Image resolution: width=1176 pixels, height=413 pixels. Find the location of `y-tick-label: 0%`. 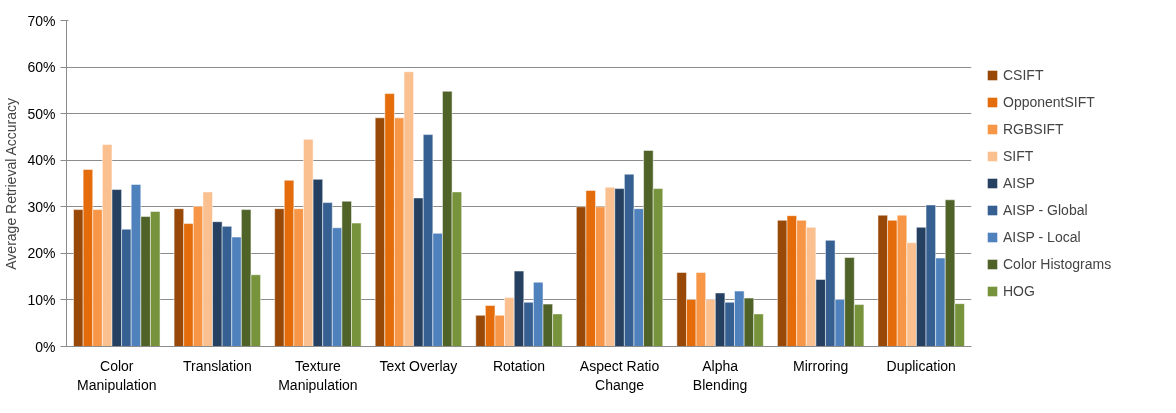

y-tick-label: 0% is located at coordinates (45, 346).